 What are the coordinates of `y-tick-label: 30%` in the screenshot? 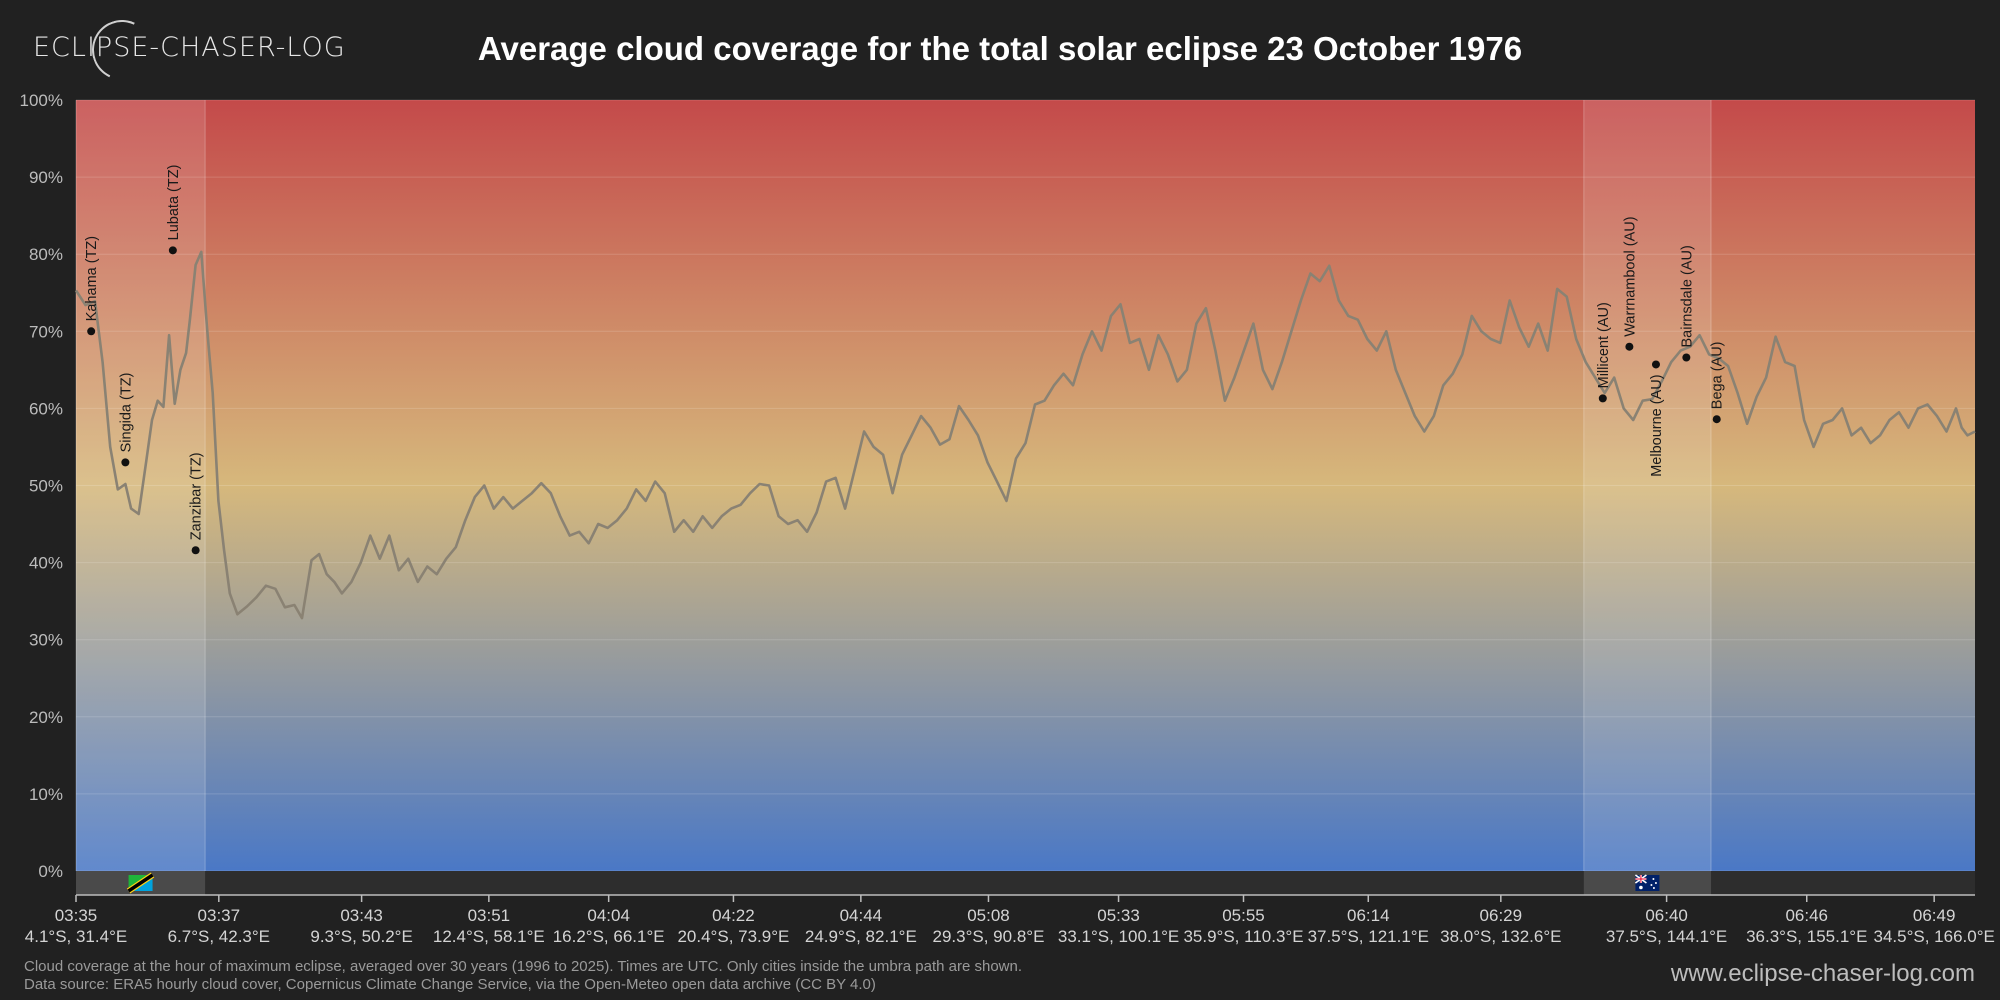 It's located at (46, 640).